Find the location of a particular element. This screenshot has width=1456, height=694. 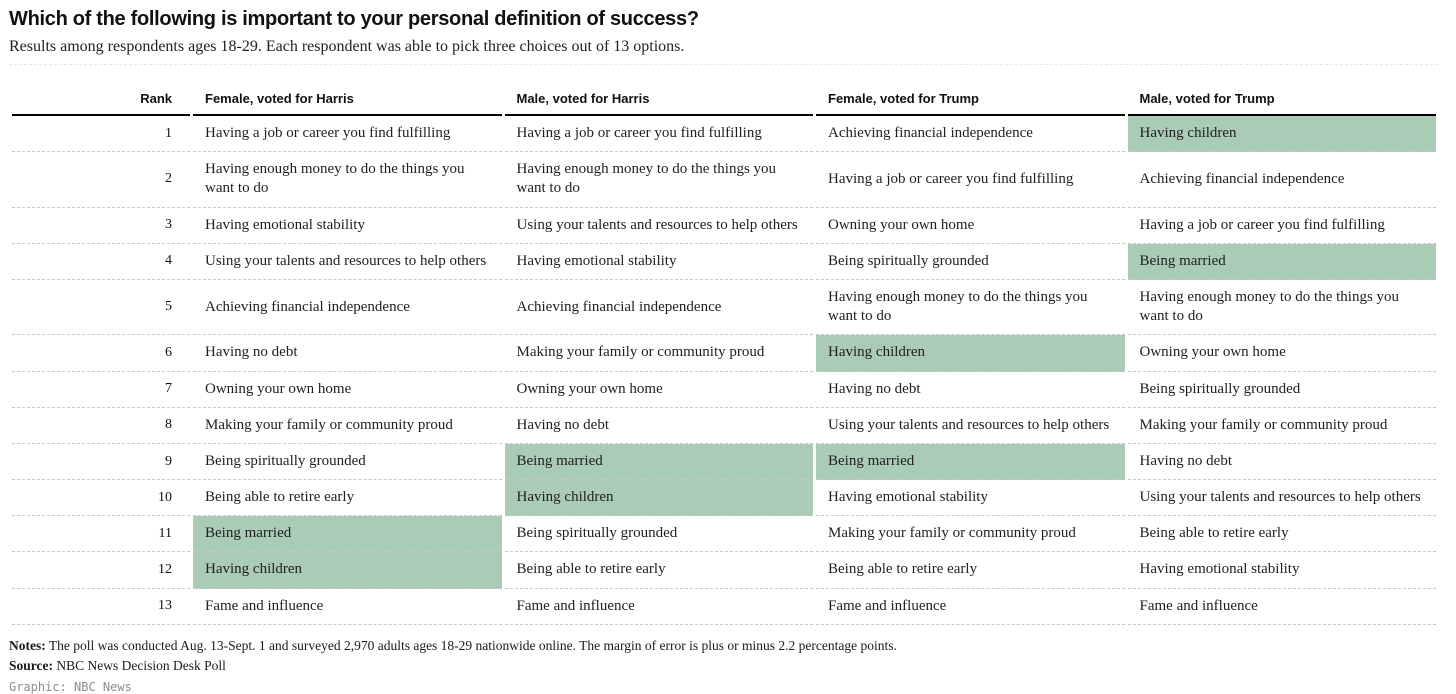

column-header-1: Female, voted for Harris is located at coordinates (347, 90).